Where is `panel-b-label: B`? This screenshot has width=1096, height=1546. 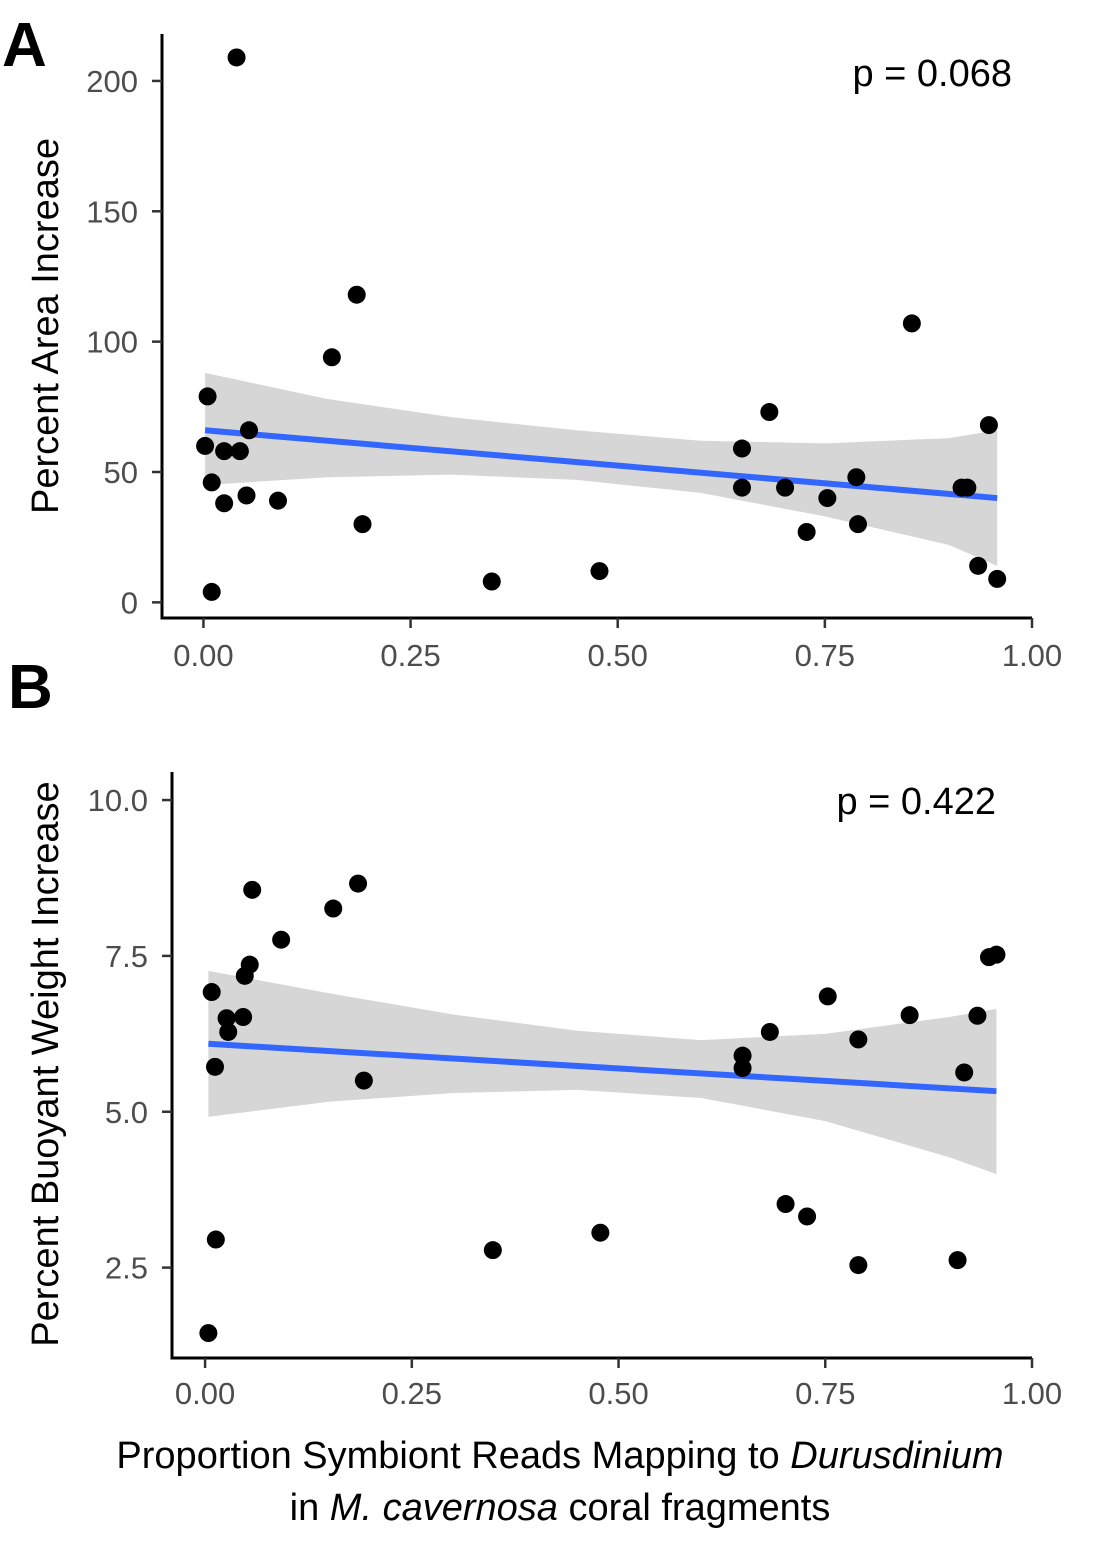 panel-b-label: B is located at coordinates (30, 687).